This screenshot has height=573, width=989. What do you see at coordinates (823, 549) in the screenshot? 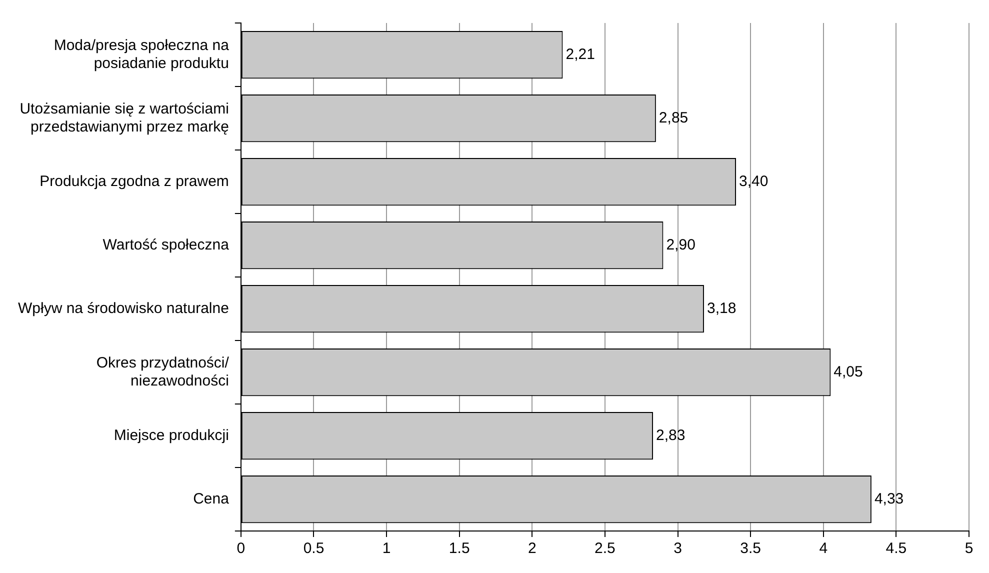
I see `x-tick-label: 4` at bounding box center [823, 549].